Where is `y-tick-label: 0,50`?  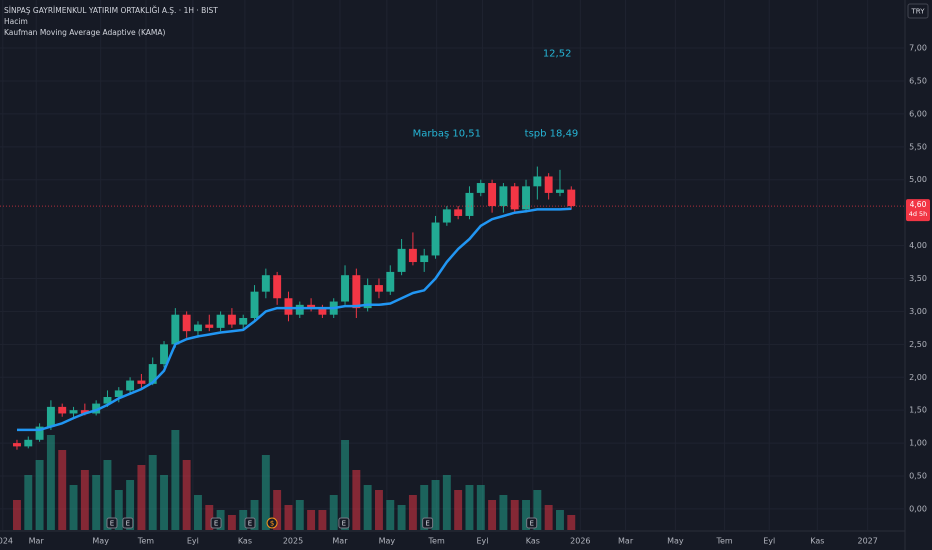 y-tick-label: 0,50 is located at coordinates (918, 476).